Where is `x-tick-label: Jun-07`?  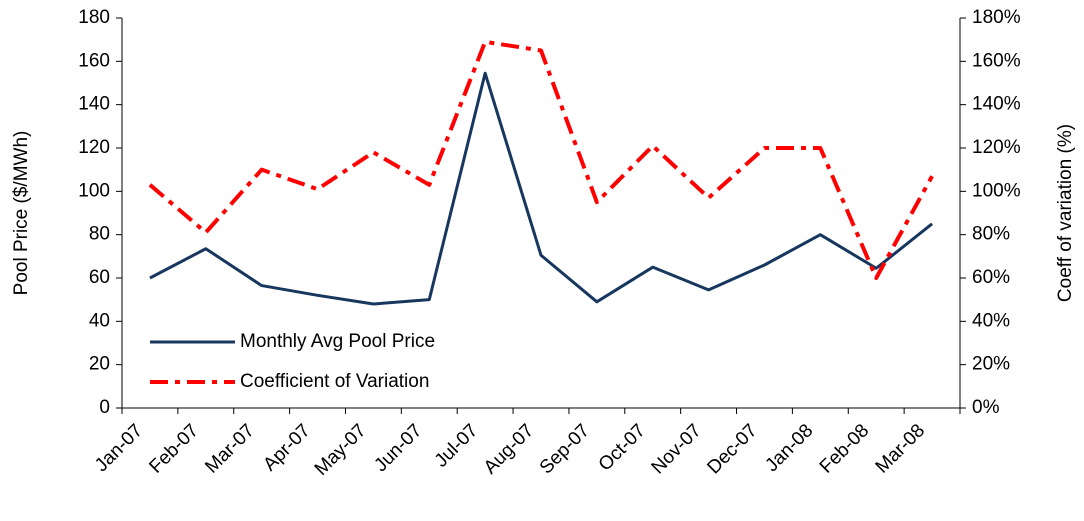
x-tick-label: Jun-07 is located at coordinates (398, 448).